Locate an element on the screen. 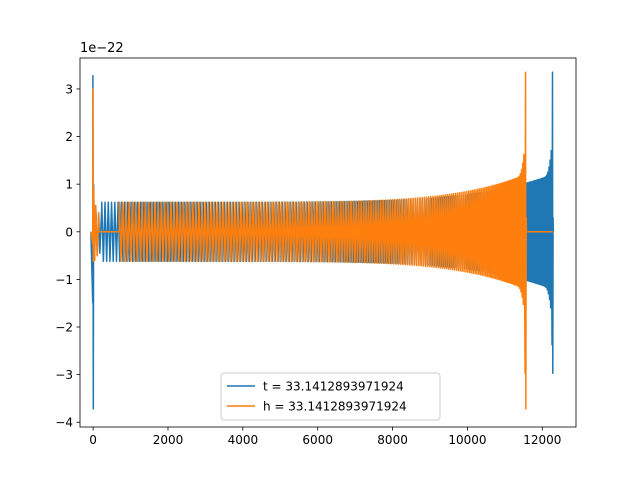 The height and width of the screenshot is (480, 640). y-tick-label: −1 is located at coordinates (64, 280).